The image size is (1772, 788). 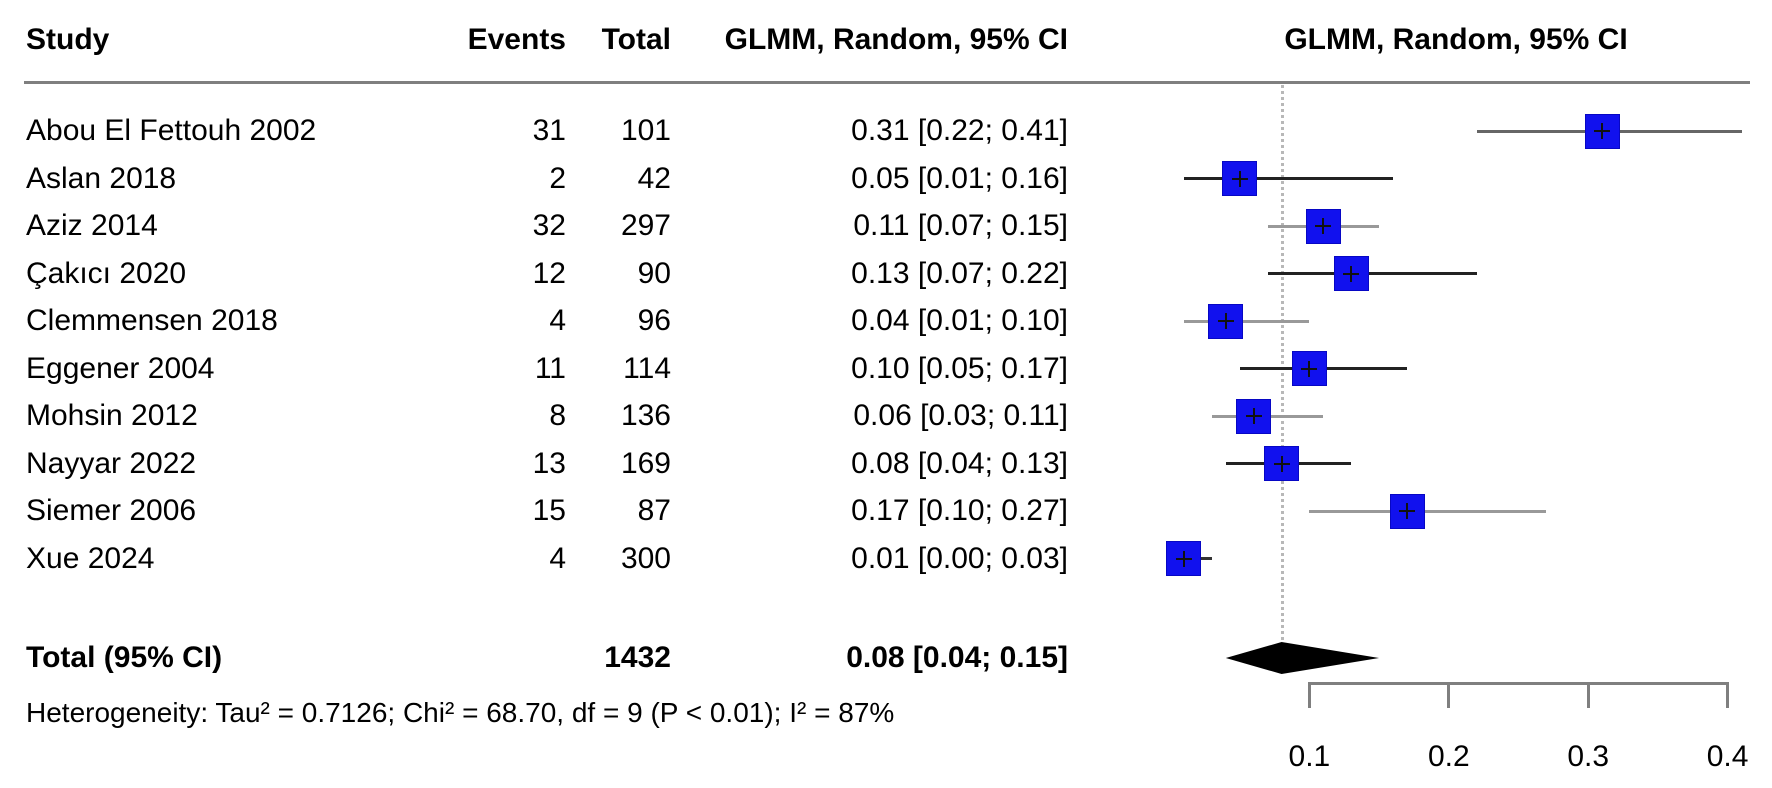 I want to click on study-effect: 0.04 [0.01; 0.10], so click(x=959, y=320).